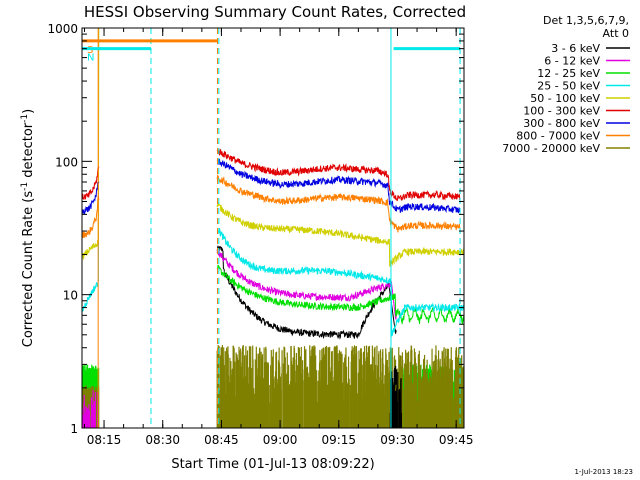 The image size is (640, 480). I want to click on y-axis-label: Corrected Count Rate (s-1 detector-1), so click(28, 228).